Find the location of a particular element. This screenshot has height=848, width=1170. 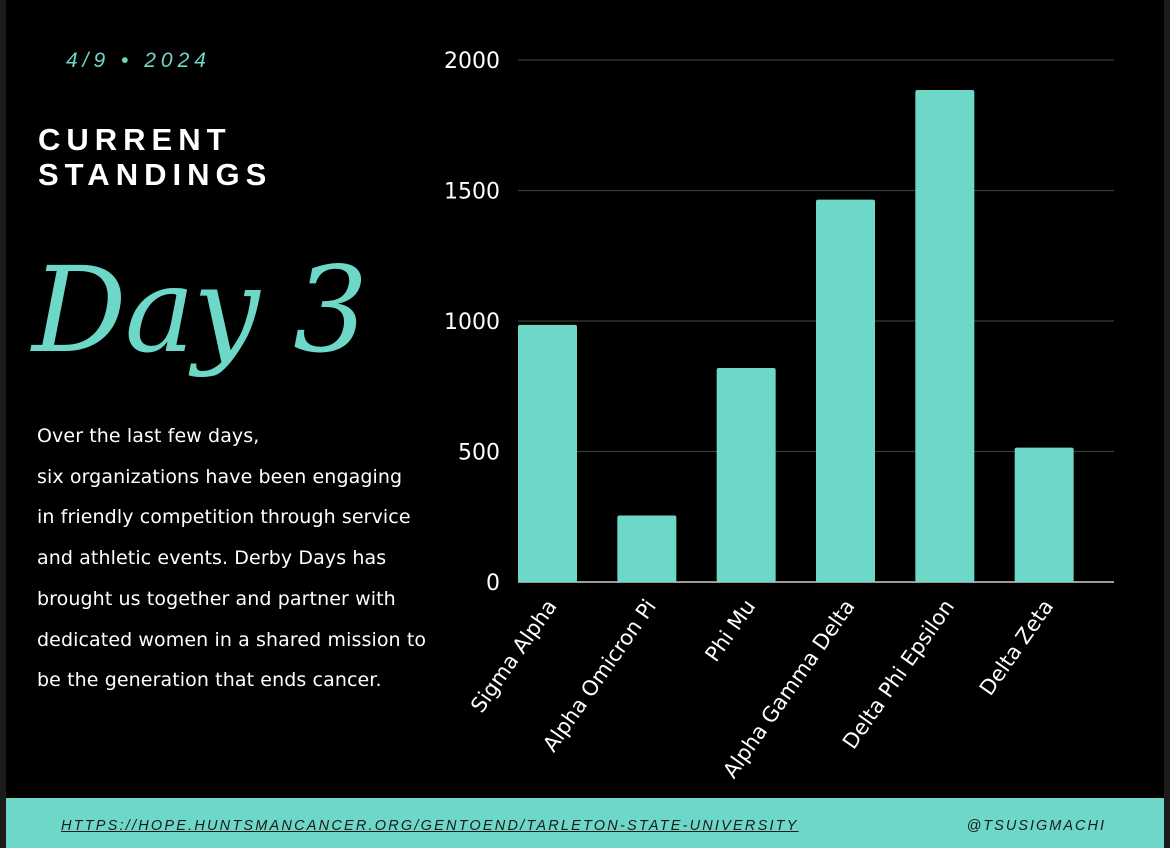

frame-right-border is located at coordinates (1167, 424).